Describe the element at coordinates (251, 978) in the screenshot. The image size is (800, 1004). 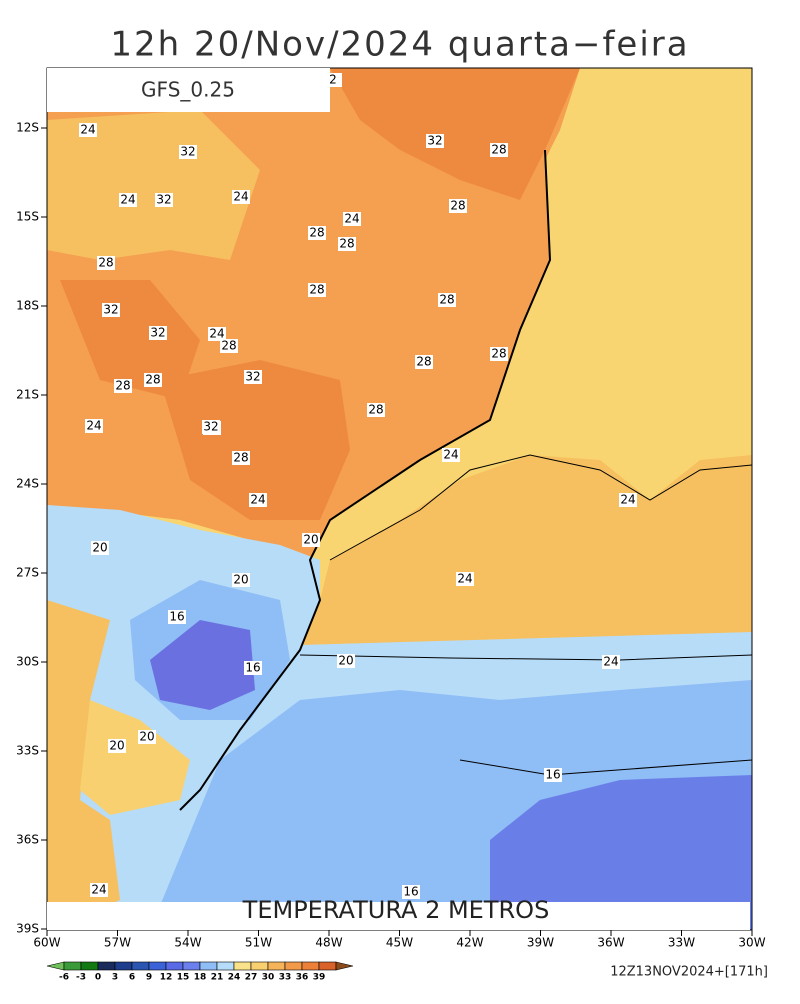
I see `colorbar-label: 27` at that location.